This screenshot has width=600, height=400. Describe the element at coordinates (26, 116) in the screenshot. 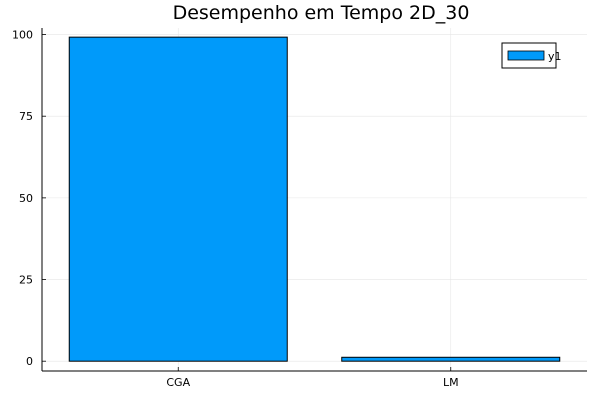

I see `y-tick-label: 75` at that location.